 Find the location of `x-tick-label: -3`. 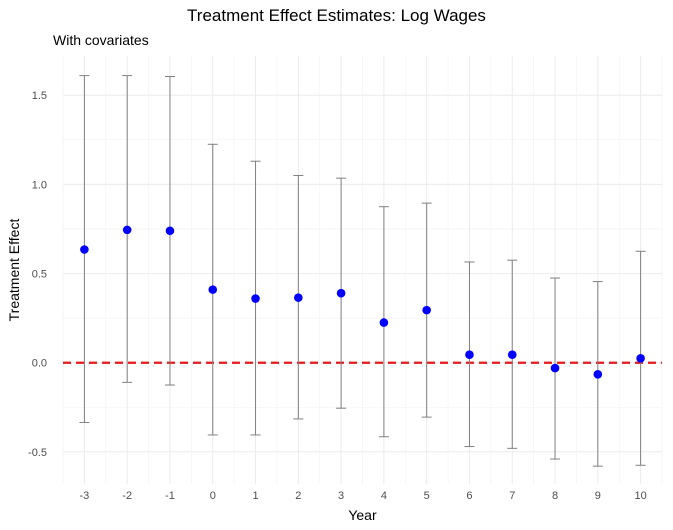

x-tick-label: -3 is located at coordinates (85, 496).